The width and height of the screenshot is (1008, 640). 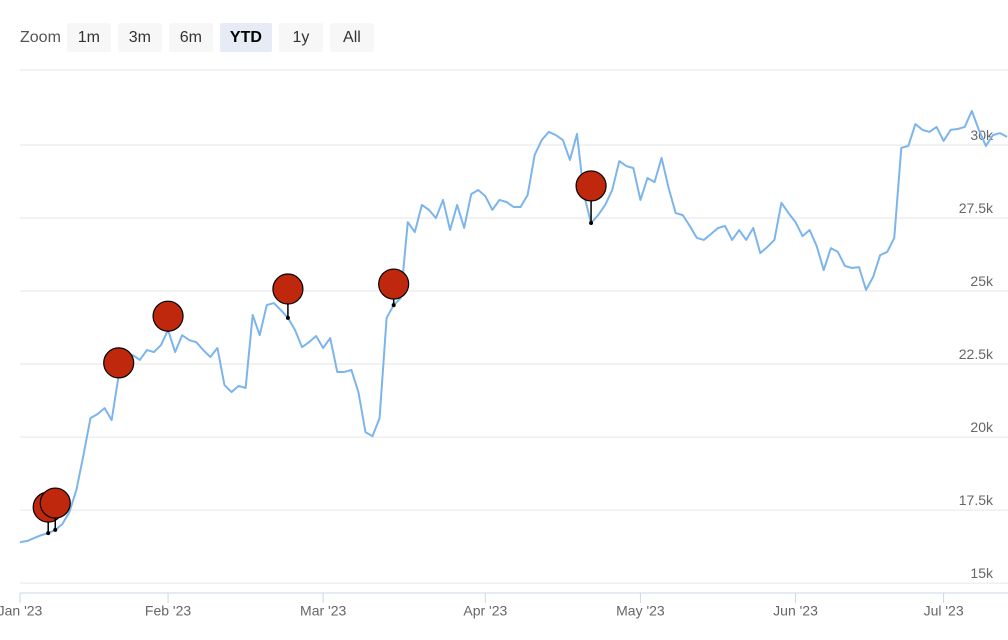 What do you see at coordinates (88, 37) in the screenshot?
I see `zoom-button: 1m` at bounding box center [88, 37].